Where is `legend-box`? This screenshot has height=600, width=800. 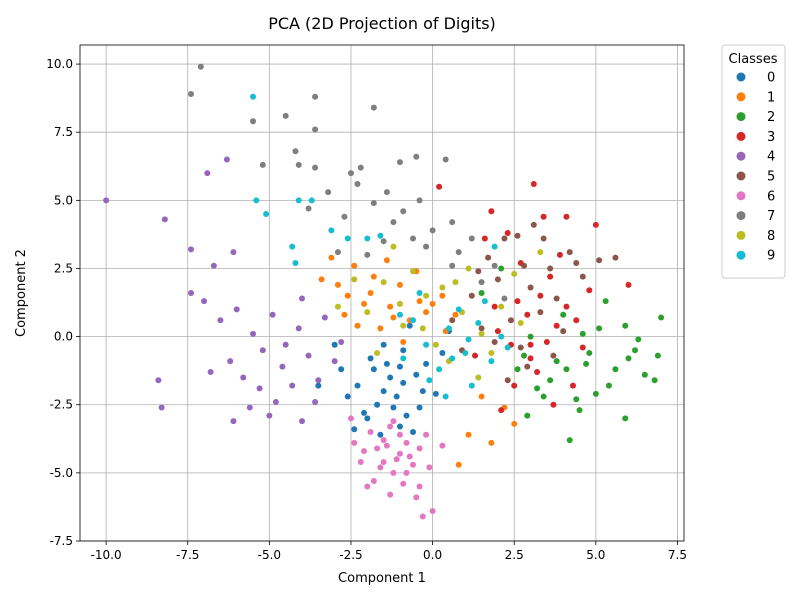
legend-box is located at coordinates (753, 161).